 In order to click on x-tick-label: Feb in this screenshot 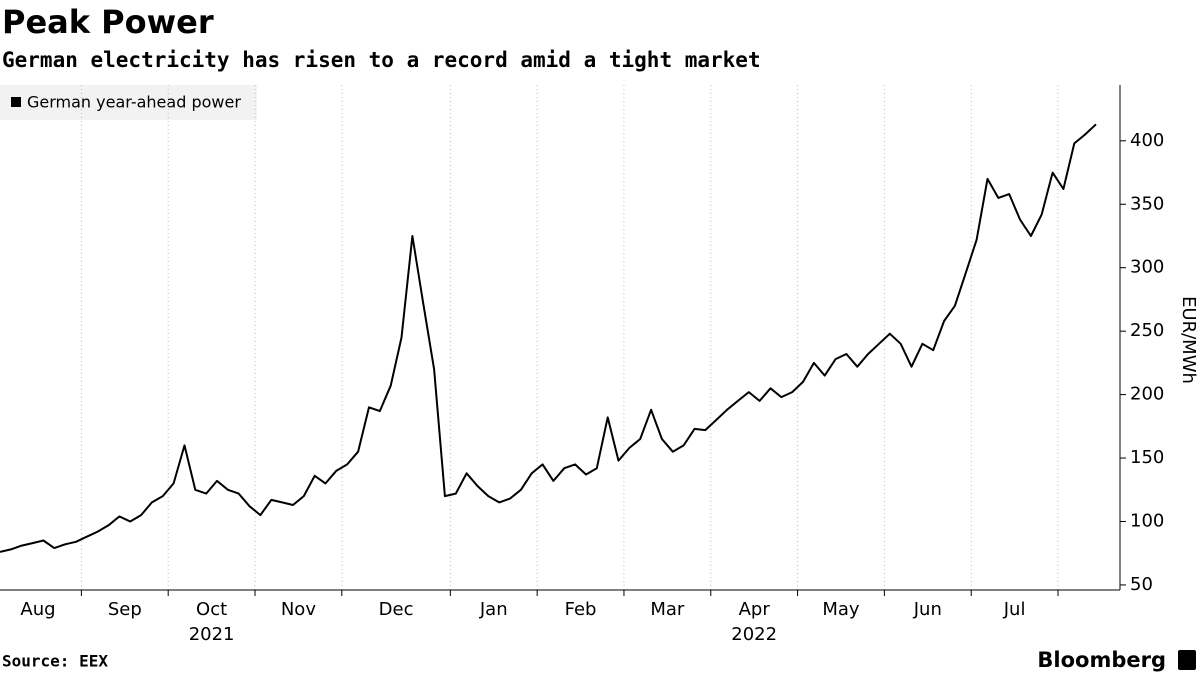, I will do `click(581, 609)`.